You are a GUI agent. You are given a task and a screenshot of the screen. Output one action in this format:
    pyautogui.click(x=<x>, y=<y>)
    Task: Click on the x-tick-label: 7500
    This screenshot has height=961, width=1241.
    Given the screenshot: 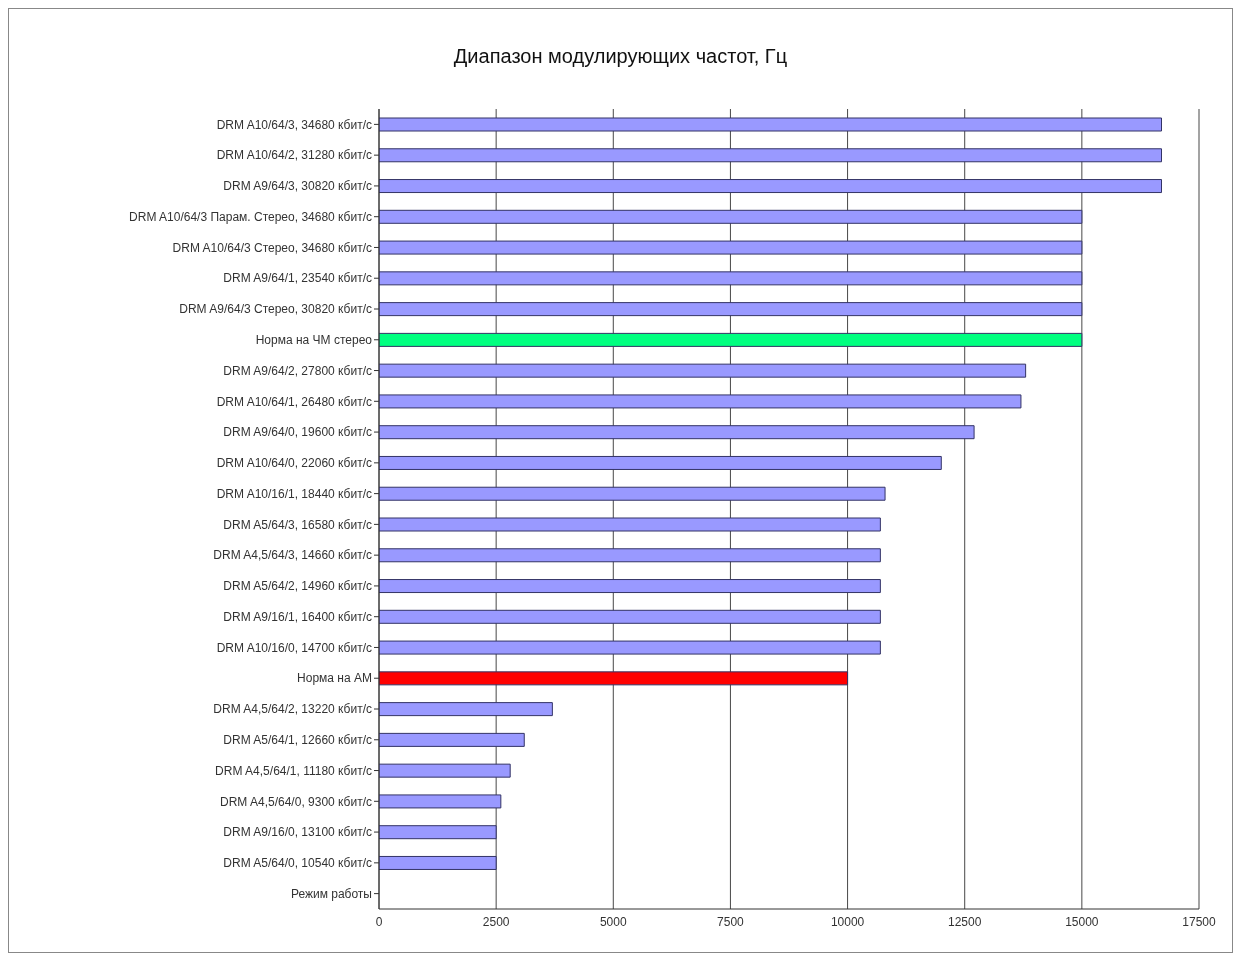 What is the action you would take?
    pyautogui.click(x=731, y=921)
    